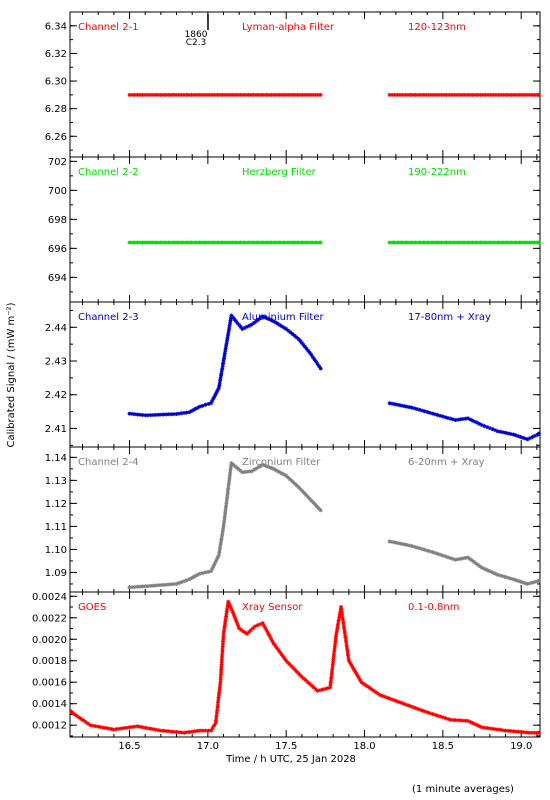  Describe the element at coordinates (108, 317) in the screenshot. I see `panel-header-label: Channel 2-3` at that location.